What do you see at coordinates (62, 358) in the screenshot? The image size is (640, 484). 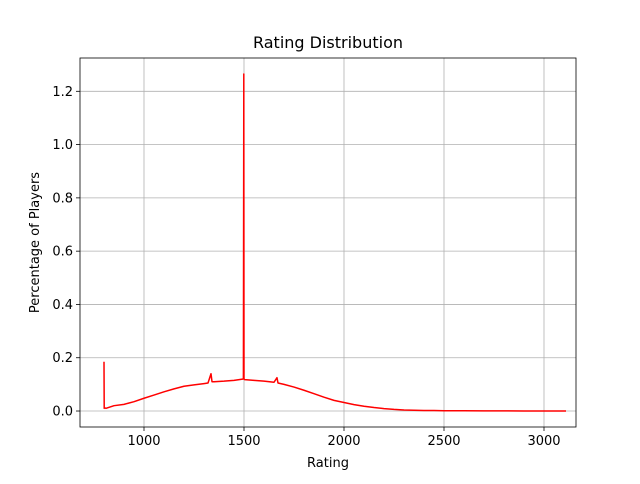 I see `y-tick-label: 0.2` at bounding box center [62, 358].